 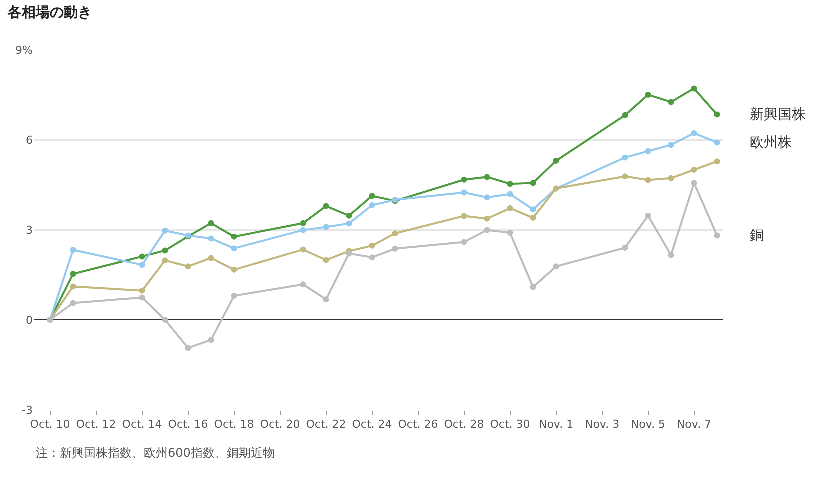 I want to click on x-tick-label: Nov. 3, so click(x=602, y=425).